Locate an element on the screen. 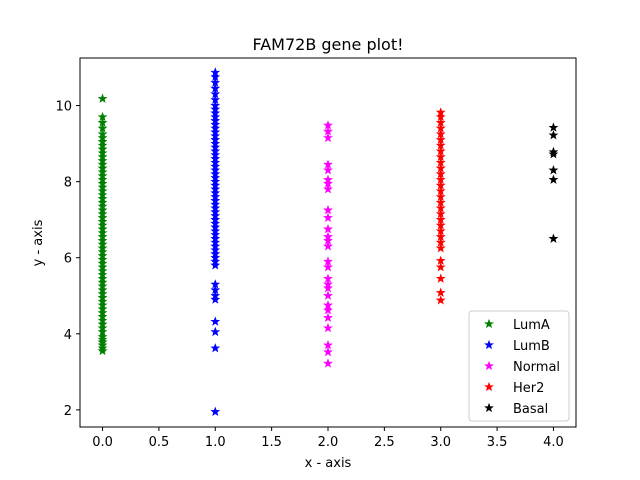  series-normal is located at coordinates (328, 244).